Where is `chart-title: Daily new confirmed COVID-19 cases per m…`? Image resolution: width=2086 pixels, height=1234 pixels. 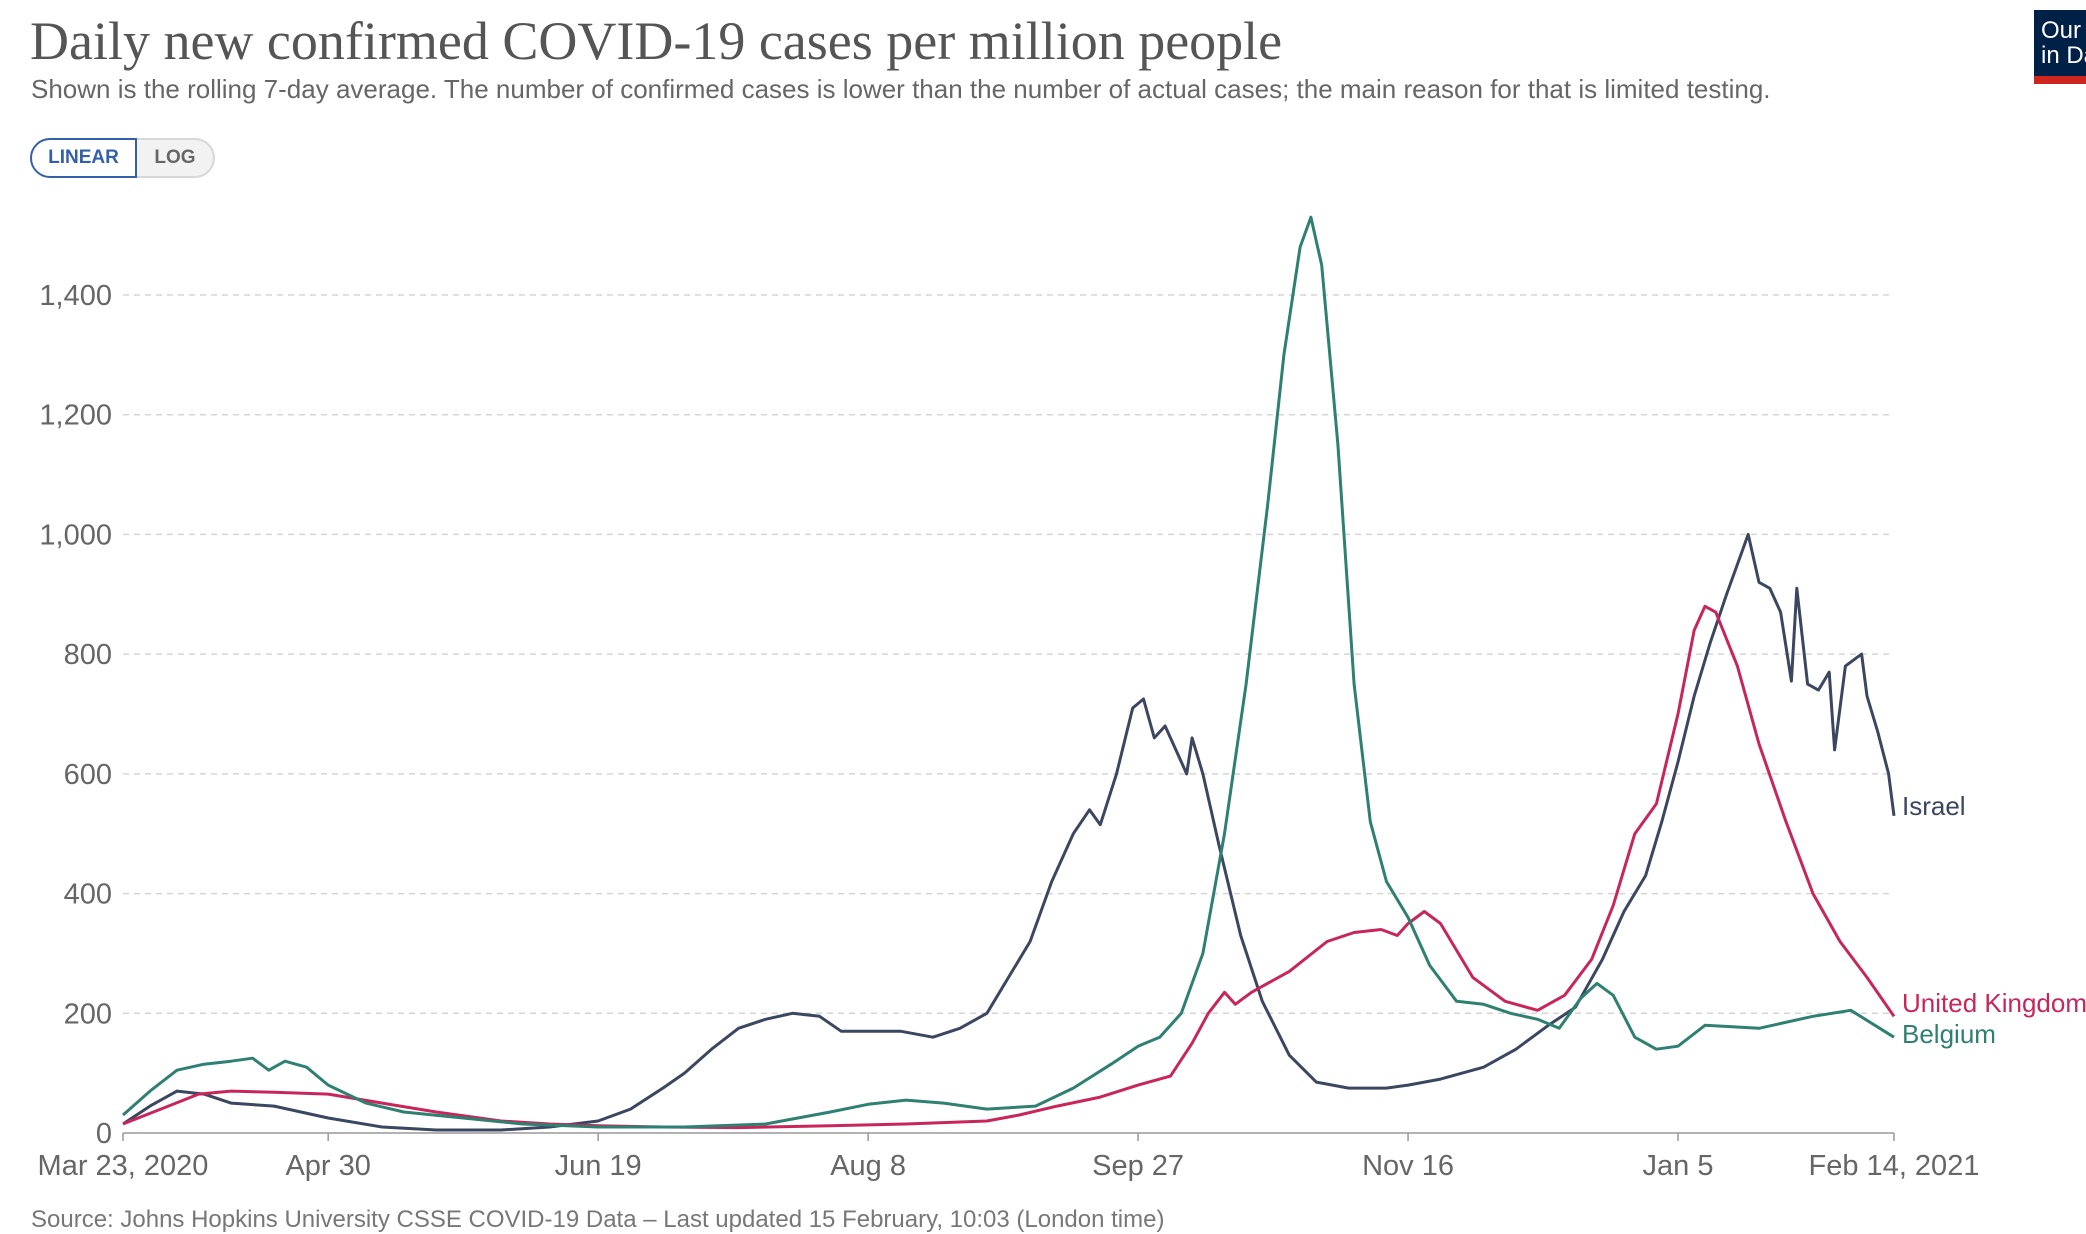 chart-title: Daily new confirmed COVID-19 cases per m… is located at coordinates (656, 41).